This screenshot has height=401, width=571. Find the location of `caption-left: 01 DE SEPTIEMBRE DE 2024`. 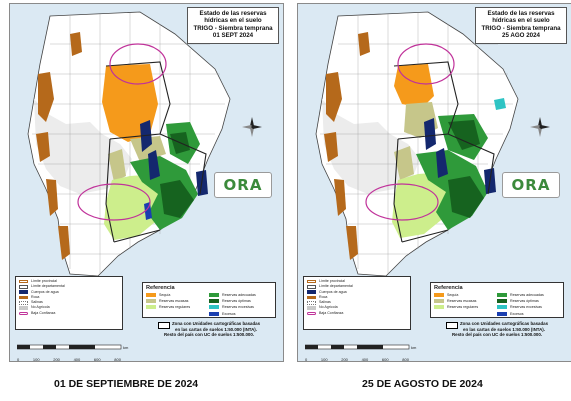

caption-left: 01 DE SEPTIEMBRE DE 2024 is located at coordinates (126, 384).